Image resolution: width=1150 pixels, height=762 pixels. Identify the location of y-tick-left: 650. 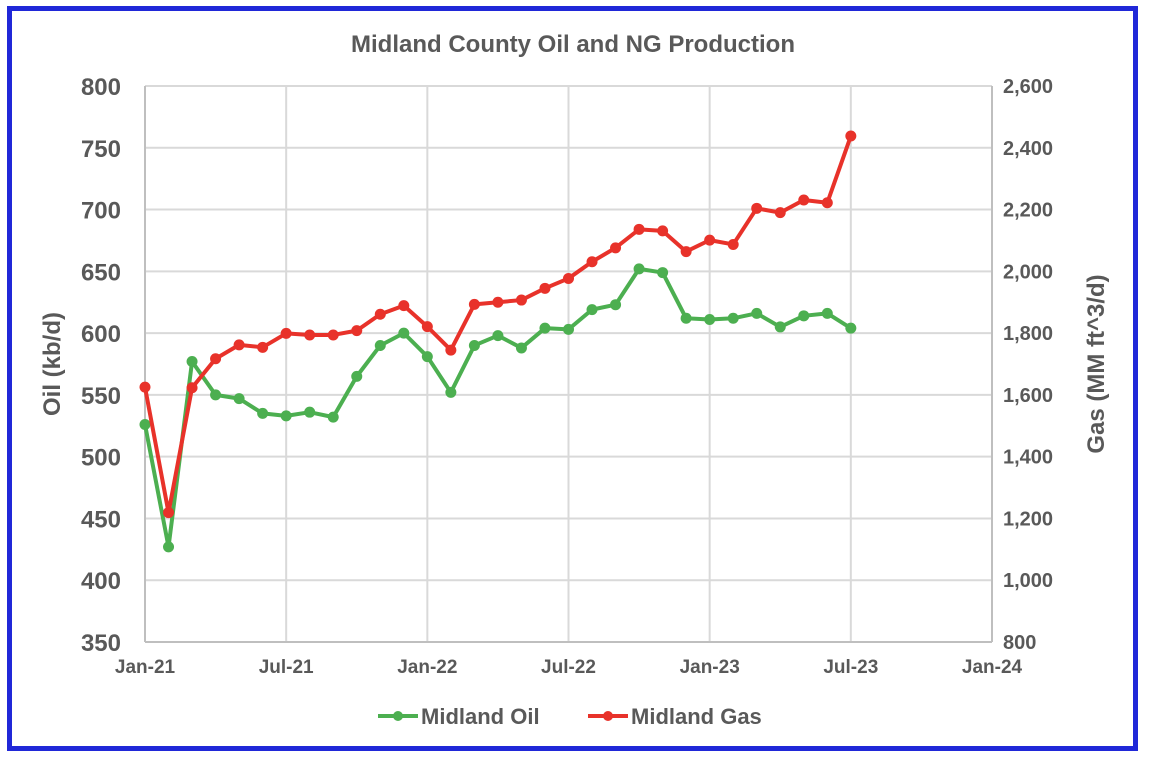
(101, 272).